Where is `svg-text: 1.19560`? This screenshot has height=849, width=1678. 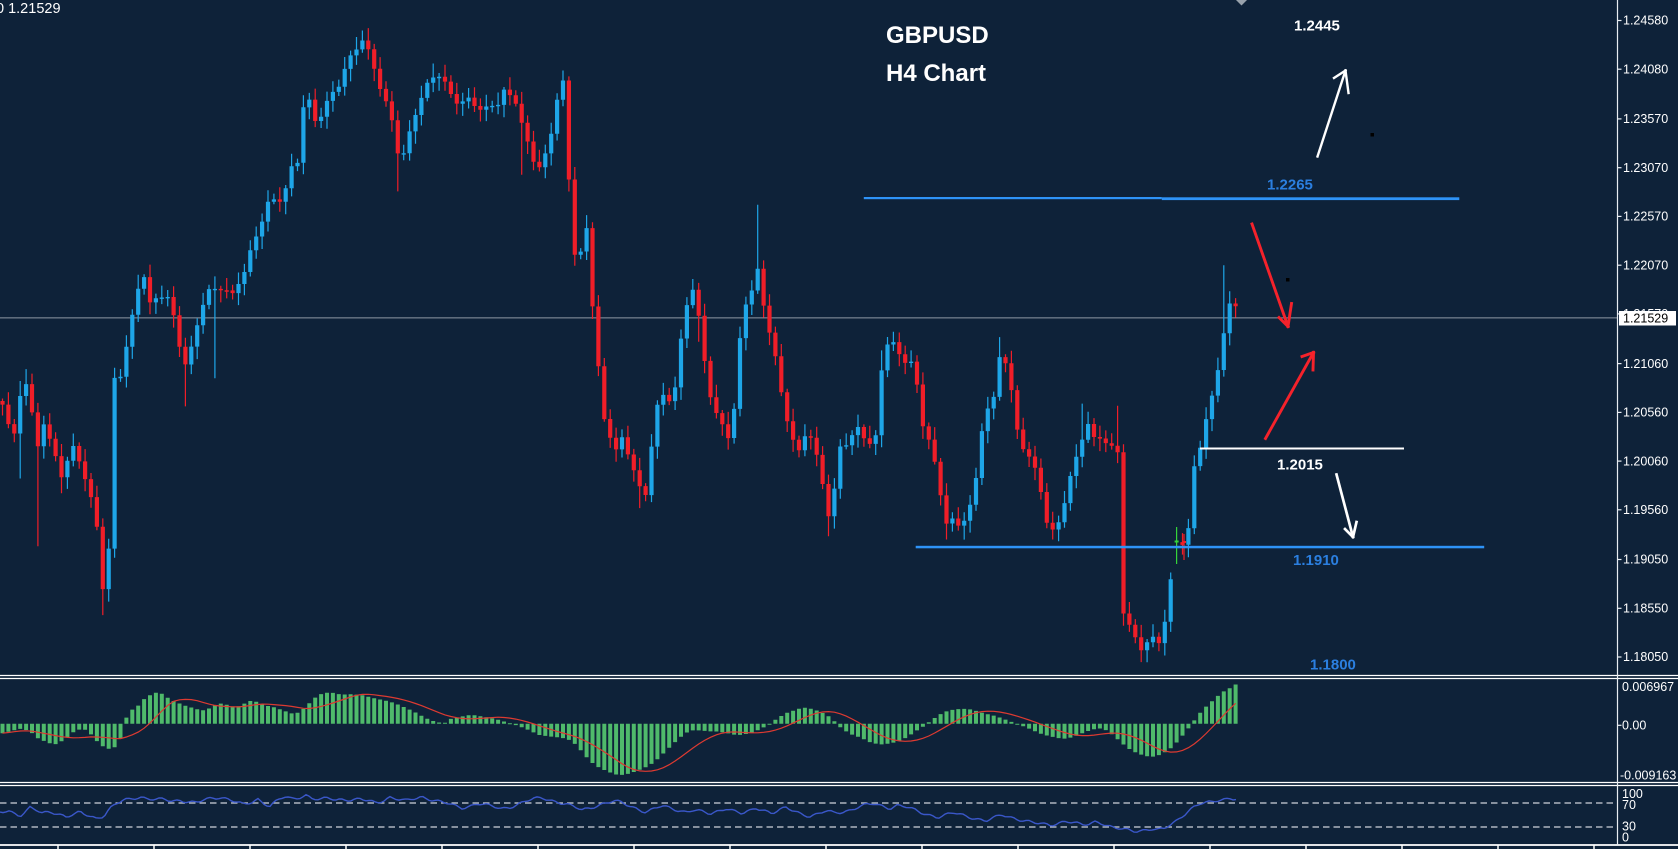 svg-text: 1.19560 is located at coordinates (1645, 510).